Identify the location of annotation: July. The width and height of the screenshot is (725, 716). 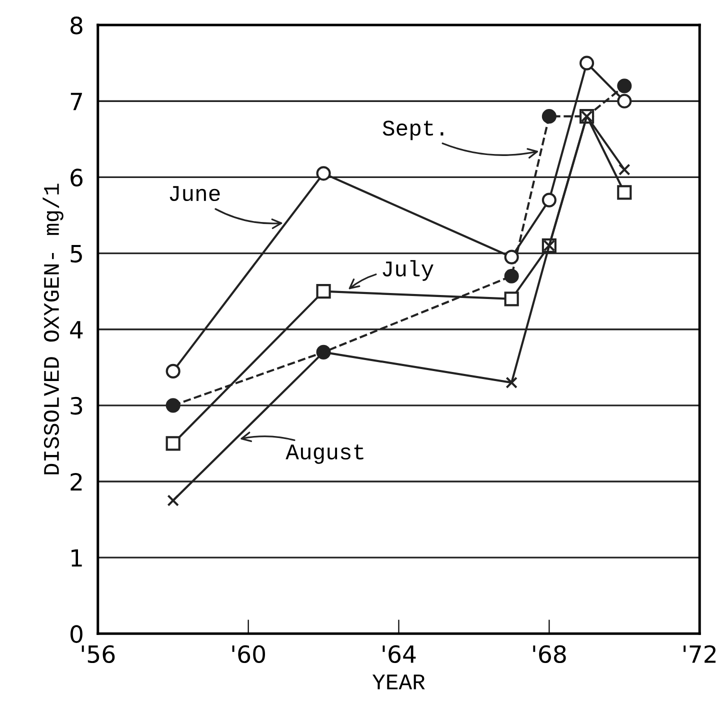
(408, 270).